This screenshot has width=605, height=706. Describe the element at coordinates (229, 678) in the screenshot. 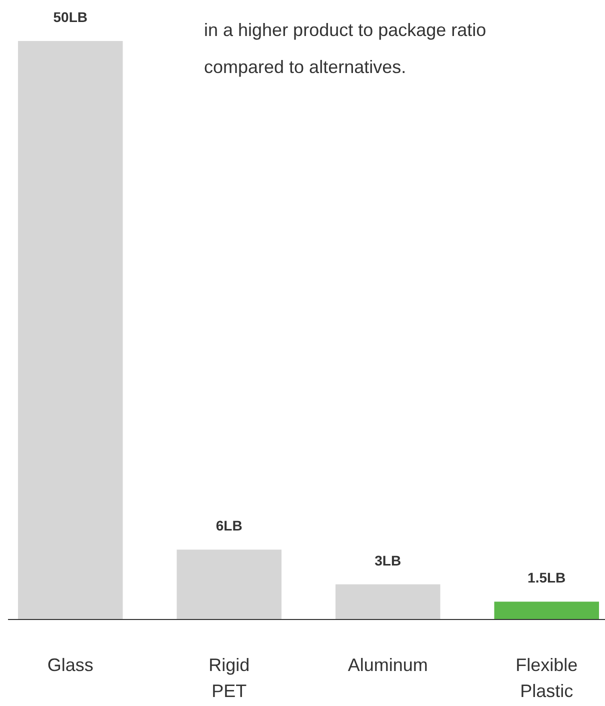

I see `x-tick-label: Rigid PET` at that location.